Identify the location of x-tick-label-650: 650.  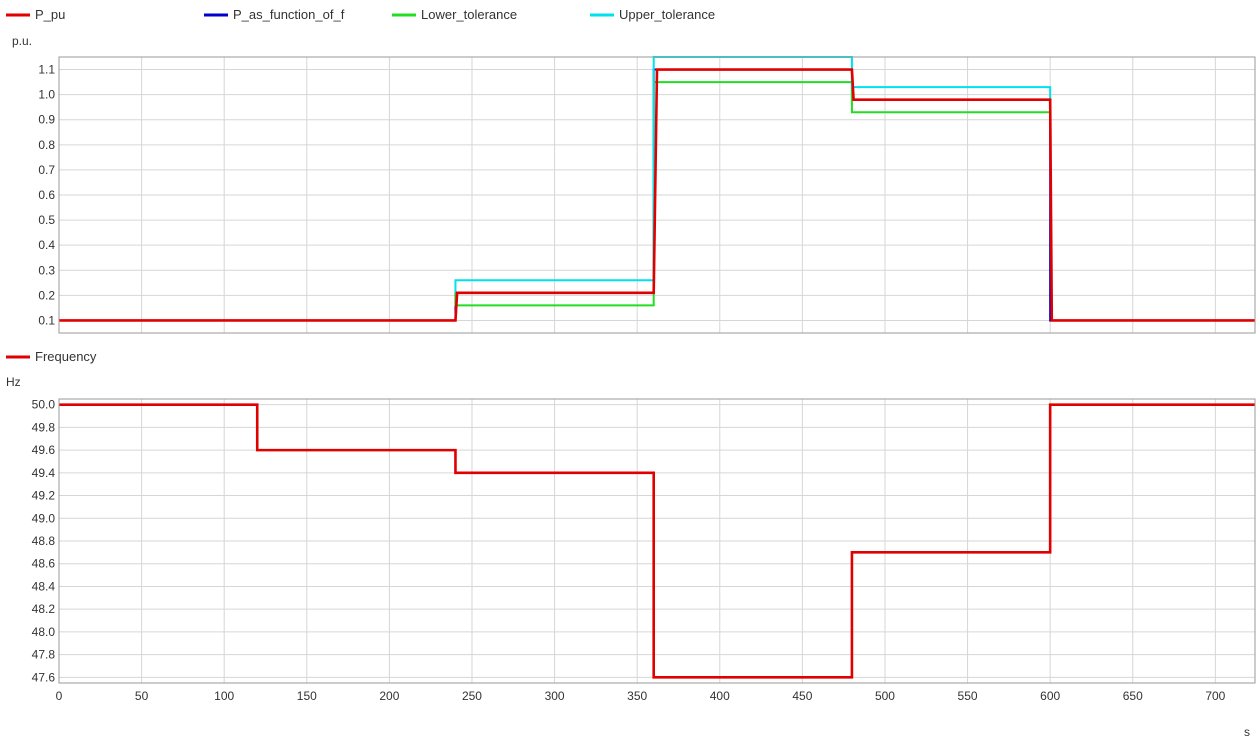
(1133, 696).